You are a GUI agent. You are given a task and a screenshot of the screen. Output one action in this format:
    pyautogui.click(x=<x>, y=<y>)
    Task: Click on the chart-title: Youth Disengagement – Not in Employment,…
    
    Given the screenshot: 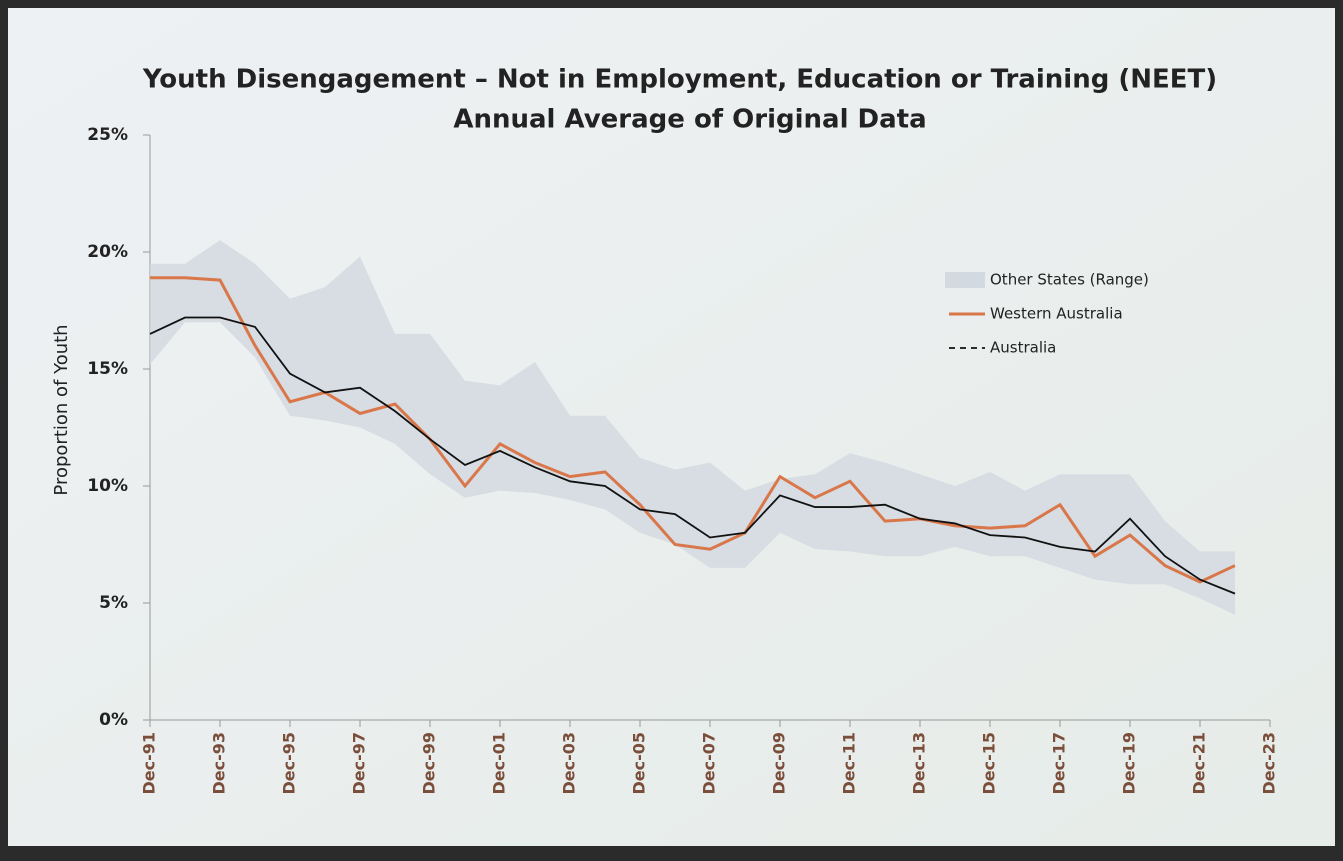 What is the action you would take?
    pyautogui.click(x=679, y=80)
    